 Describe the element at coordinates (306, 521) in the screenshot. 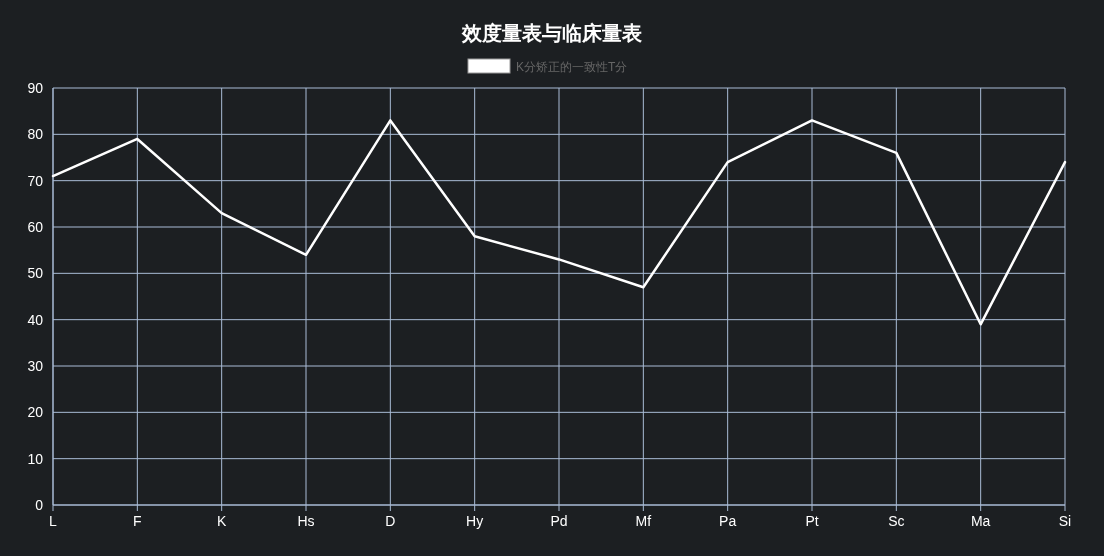

I see `x-tick-label: Hs` at that location.